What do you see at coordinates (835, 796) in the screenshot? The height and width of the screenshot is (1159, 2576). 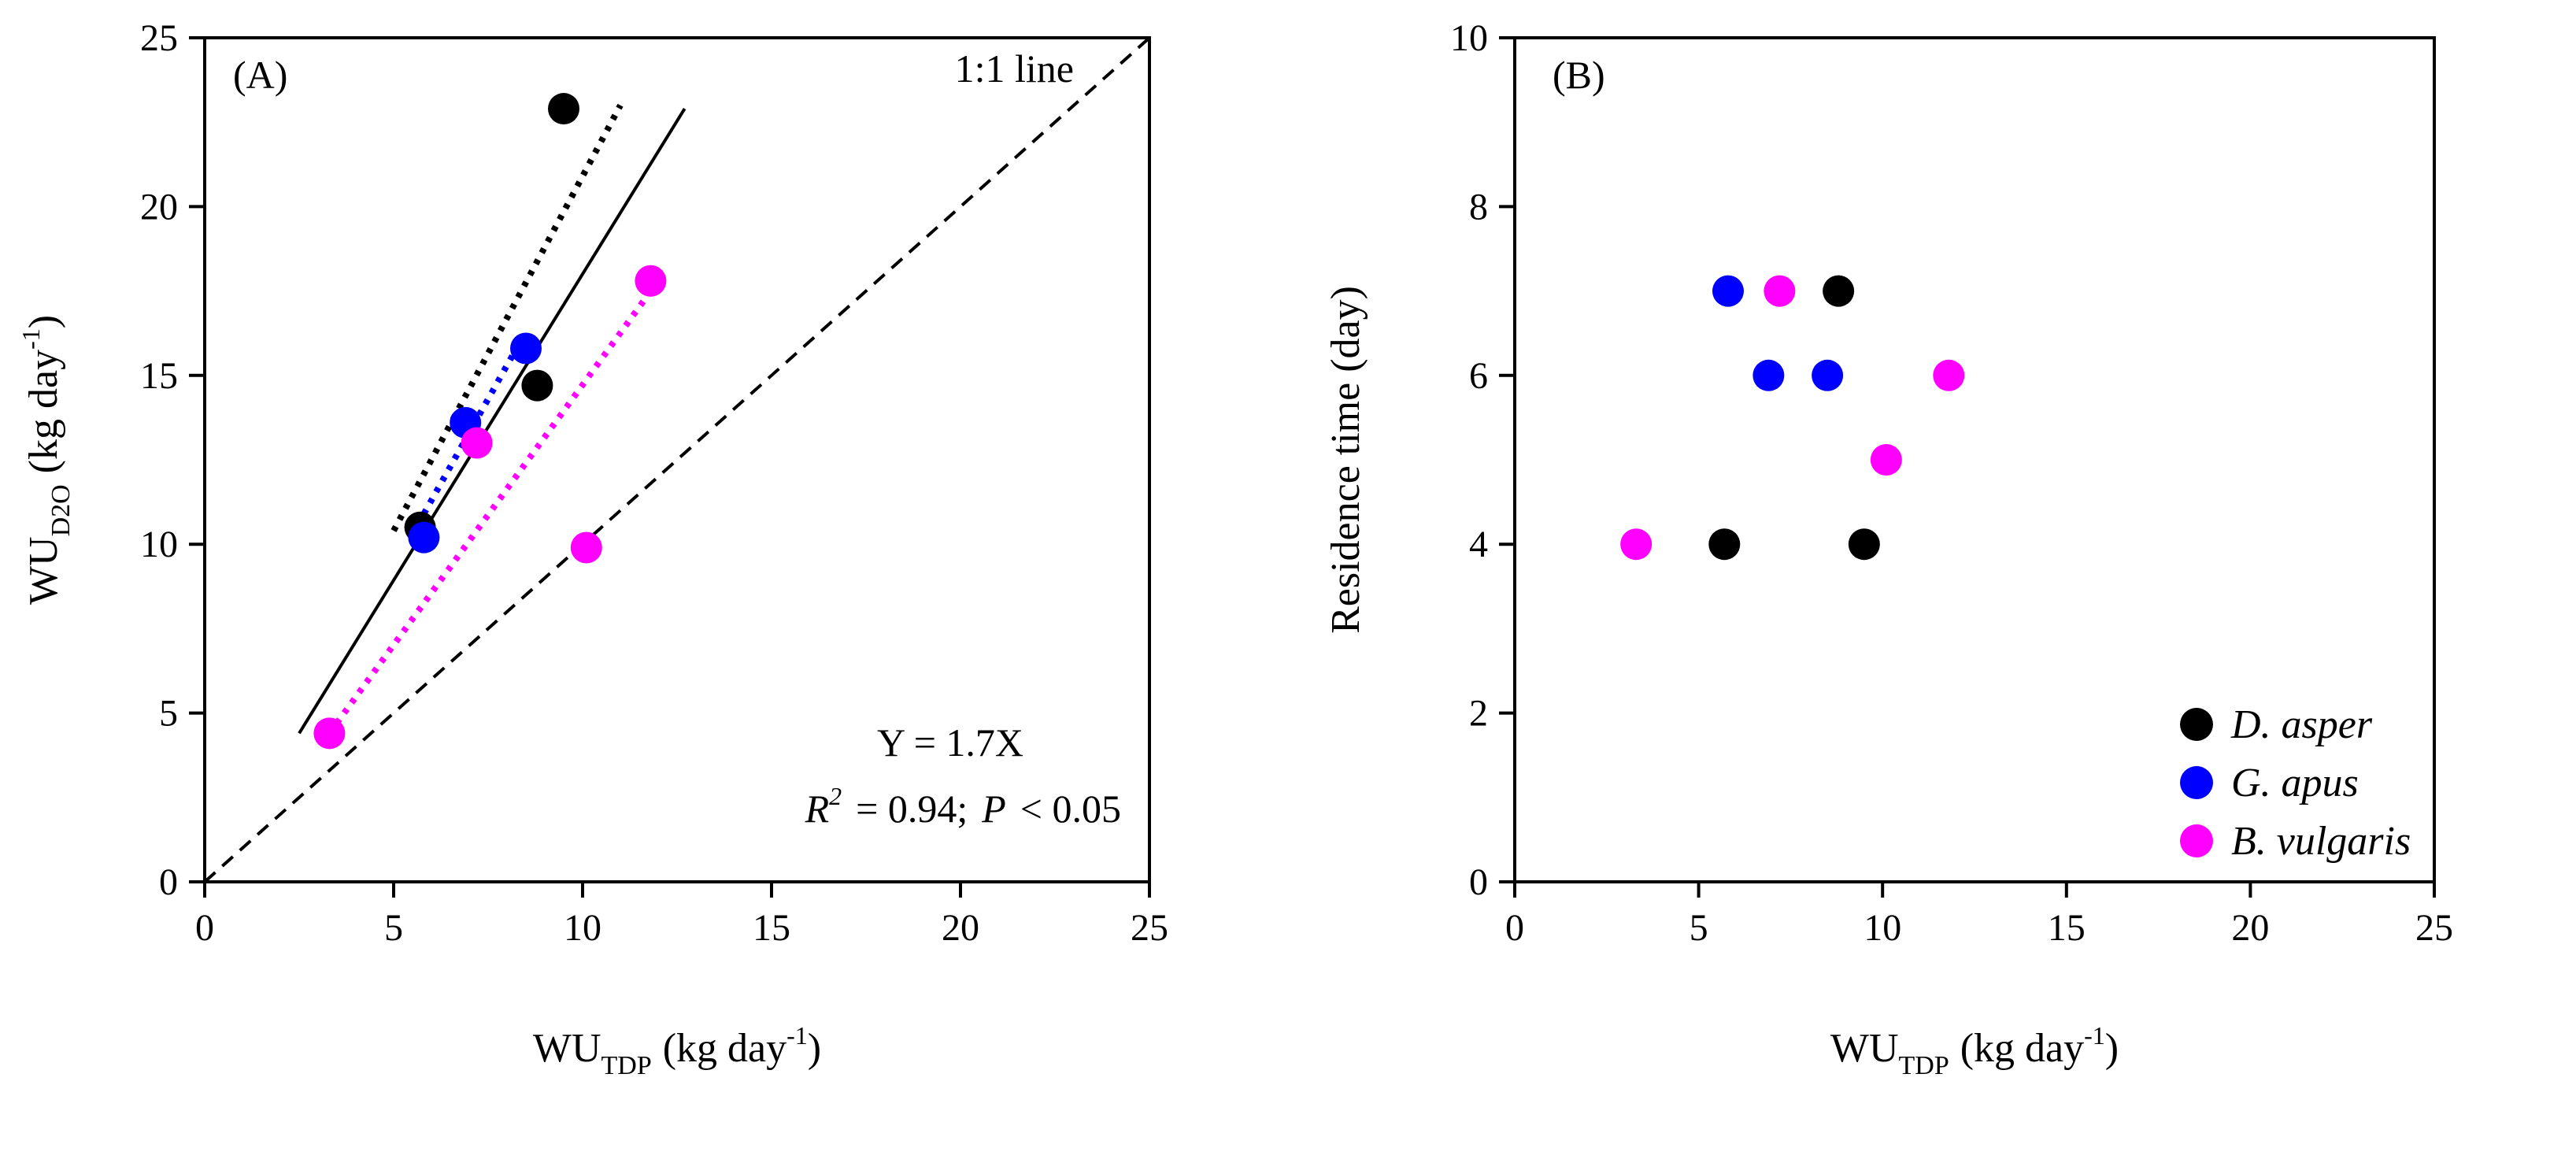 I see `r2-superscript: 2` at bounding box center [835, 796].